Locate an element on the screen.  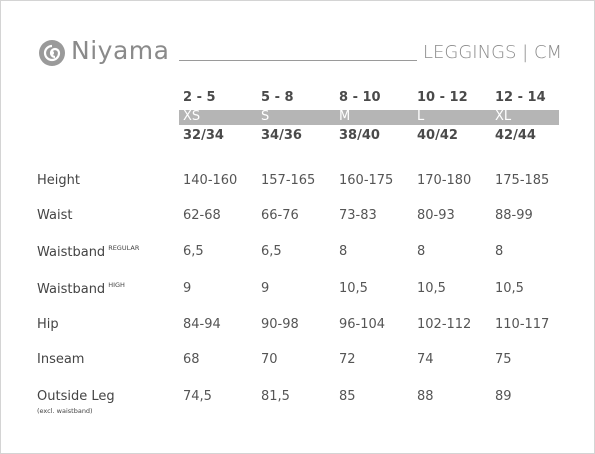
cell: 72 is located at coordinates (347, 359).